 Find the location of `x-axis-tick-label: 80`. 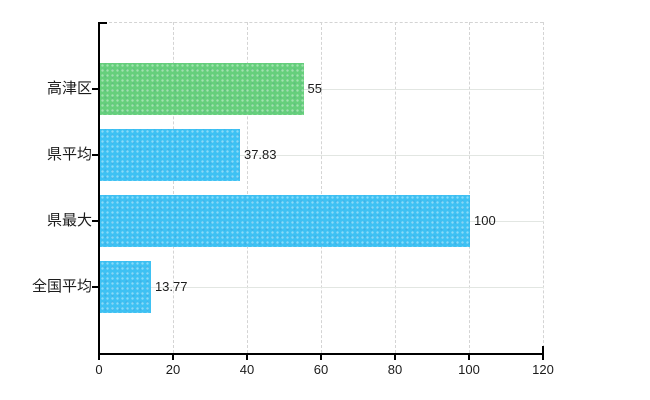

x-axis-tick-label: 80 is located at coordinates (395, 369).